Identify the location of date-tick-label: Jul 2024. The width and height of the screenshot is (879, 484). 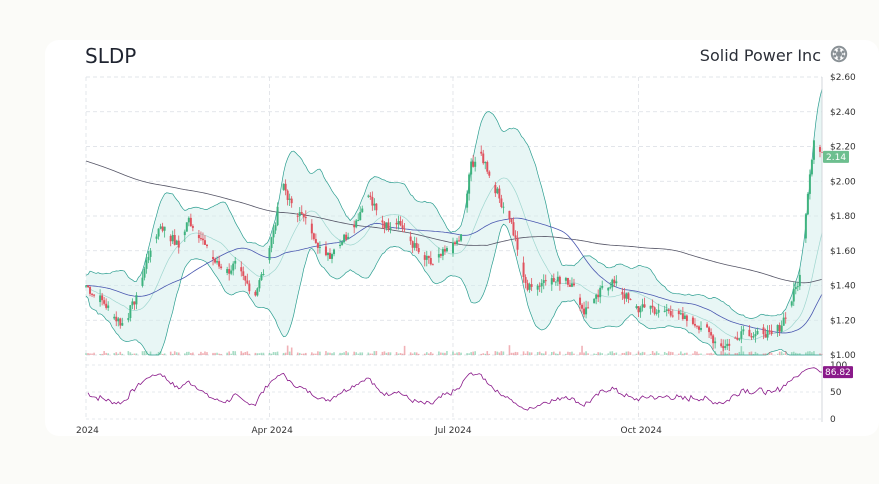
(453, 431).